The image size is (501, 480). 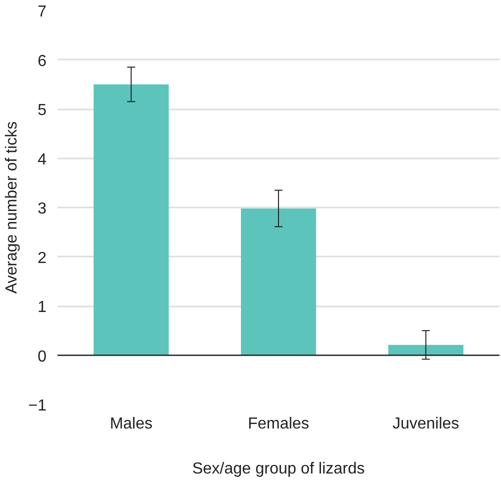 What do you see at coordinates (42, 357) in the screenshot?
I see `y-tick-label: 0` at bounding box center [42, 357].